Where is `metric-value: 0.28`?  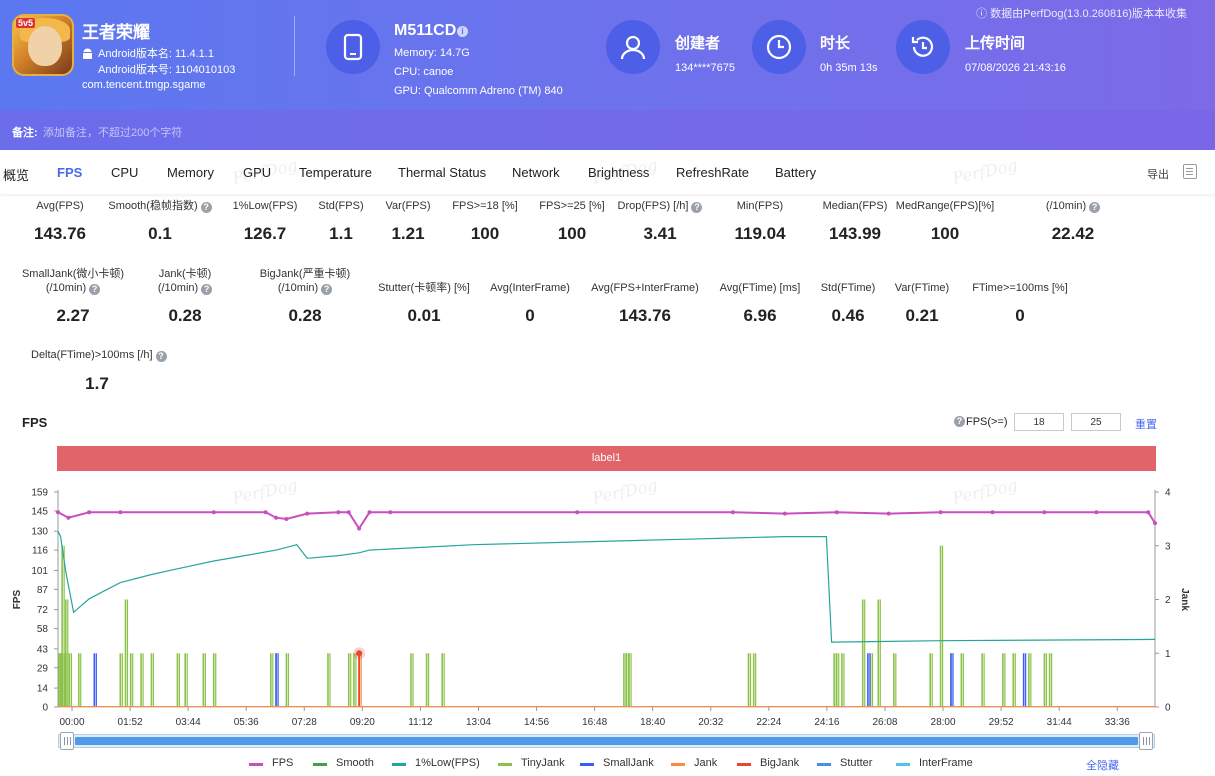
metric-value: 0.28 is located at coordinates (305, 315).